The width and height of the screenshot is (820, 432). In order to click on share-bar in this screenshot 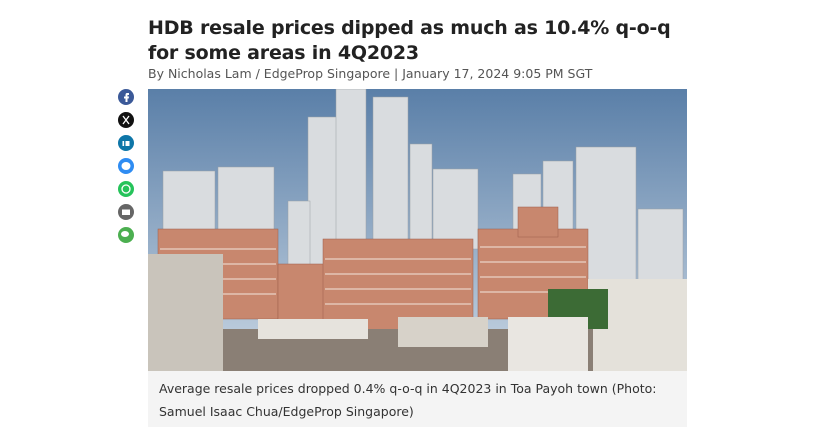, I will do `click(126, 166)`.